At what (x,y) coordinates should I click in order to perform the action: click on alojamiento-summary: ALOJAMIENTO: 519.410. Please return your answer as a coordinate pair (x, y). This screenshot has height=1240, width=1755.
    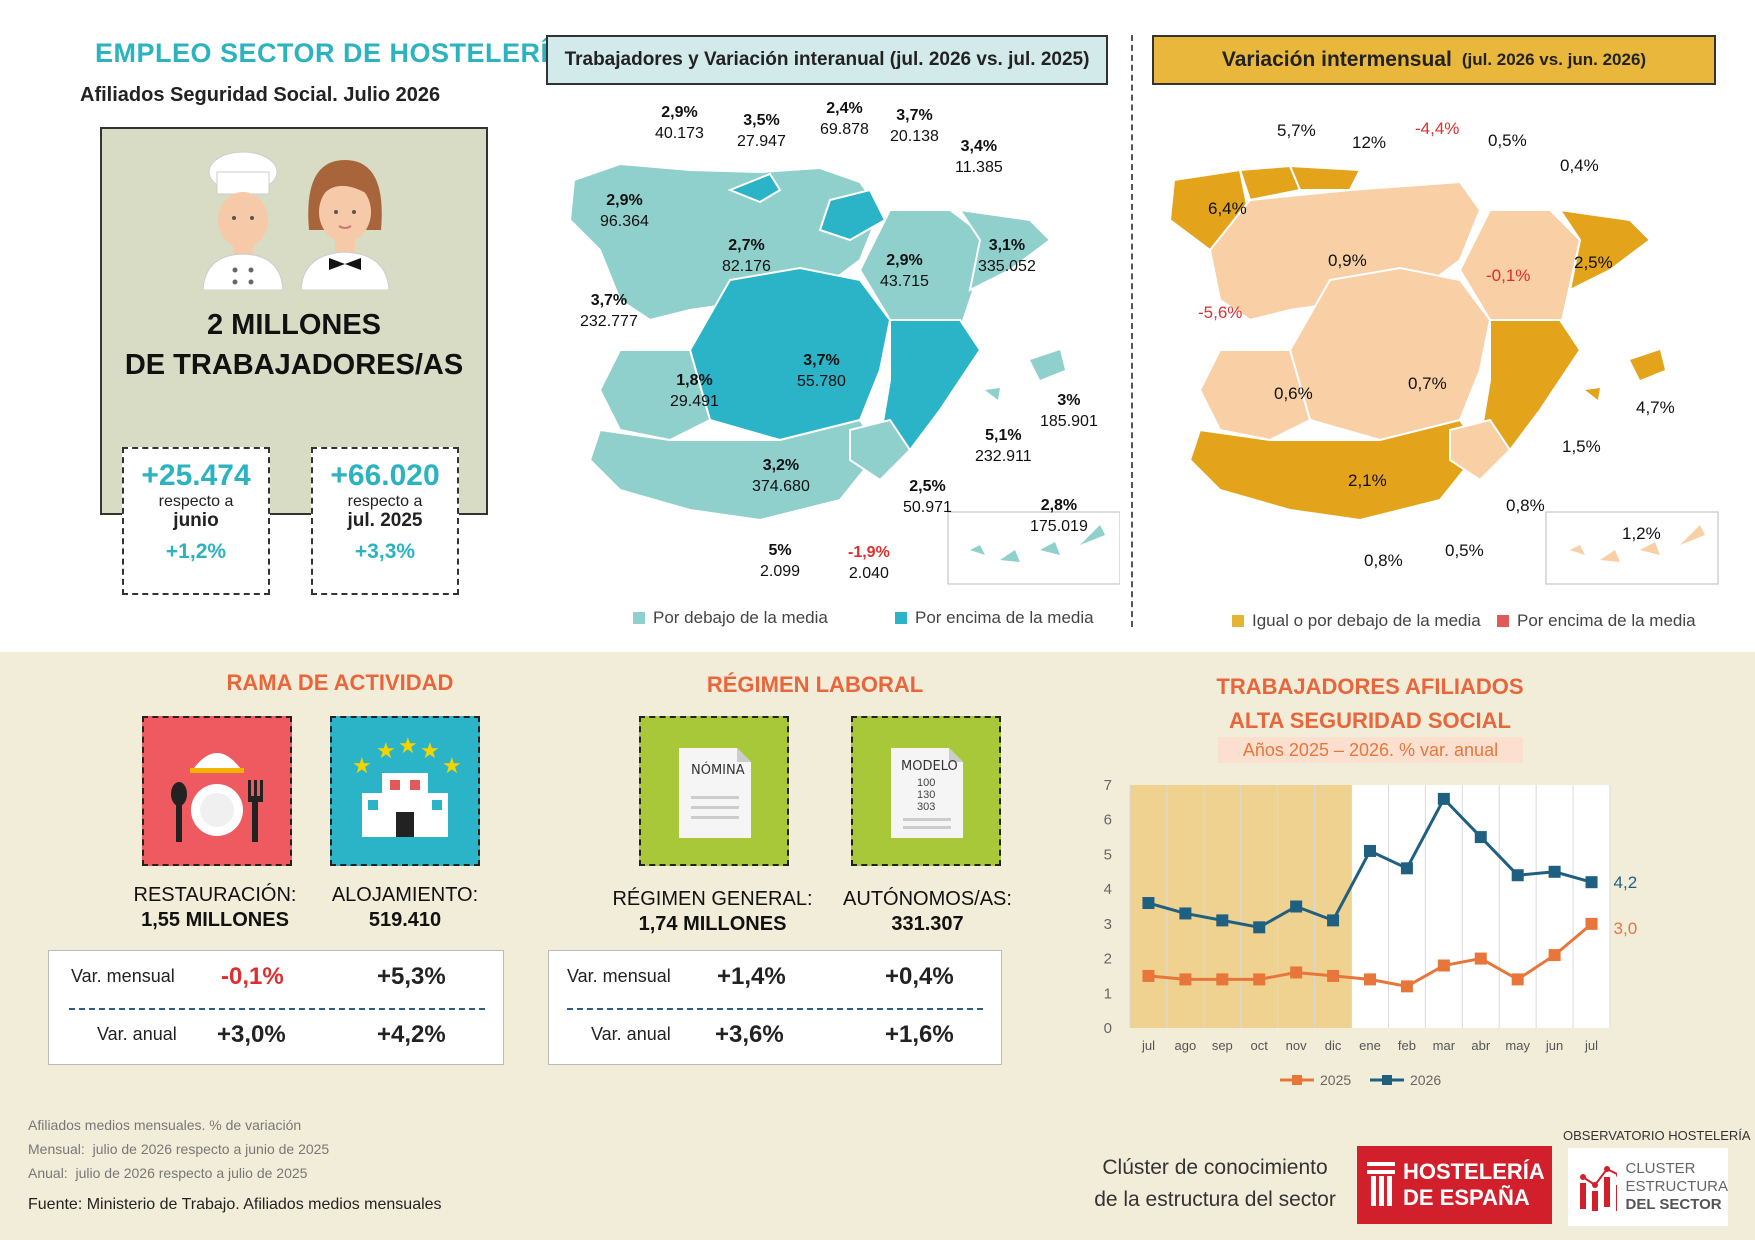
    Looking at the image, I should click on (405, 908).